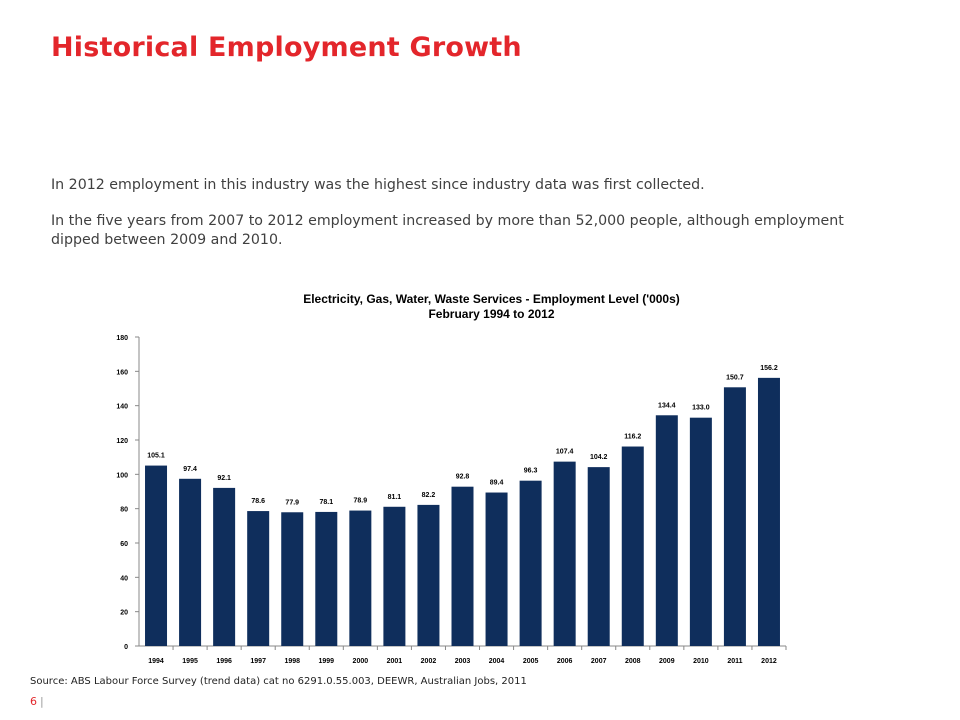  I want to click on y-tick-label: 180, so click(122, 338).